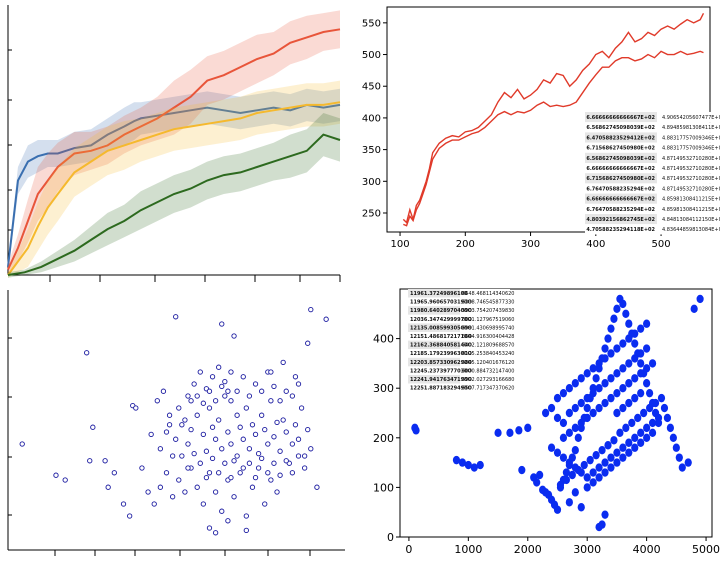  I want to click on y-tick-label: 200, so click(383, 438).